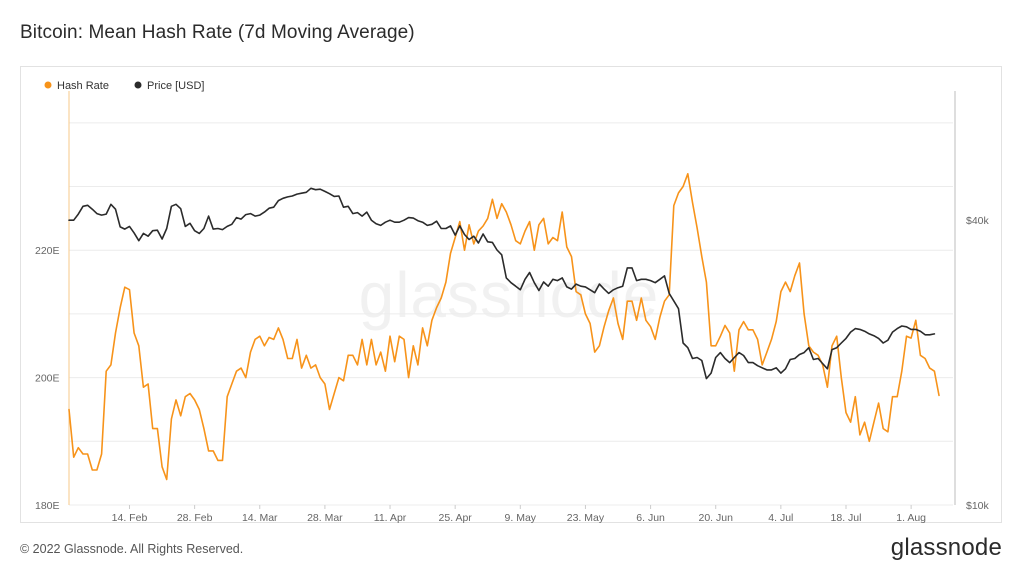 This screenshot has width=1024, height=576. I want to click on legend-label-price: Price [USD], so click(175, 86).